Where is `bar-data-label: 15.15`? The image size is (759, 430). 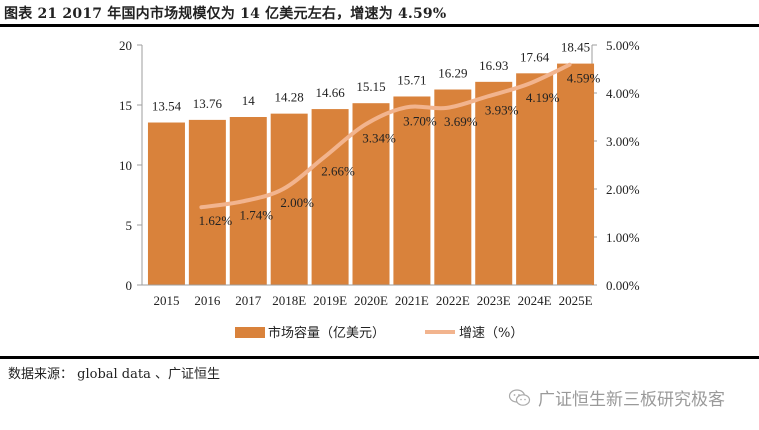
bar-data-label: 15.15 is located at coordinates (370, 86).